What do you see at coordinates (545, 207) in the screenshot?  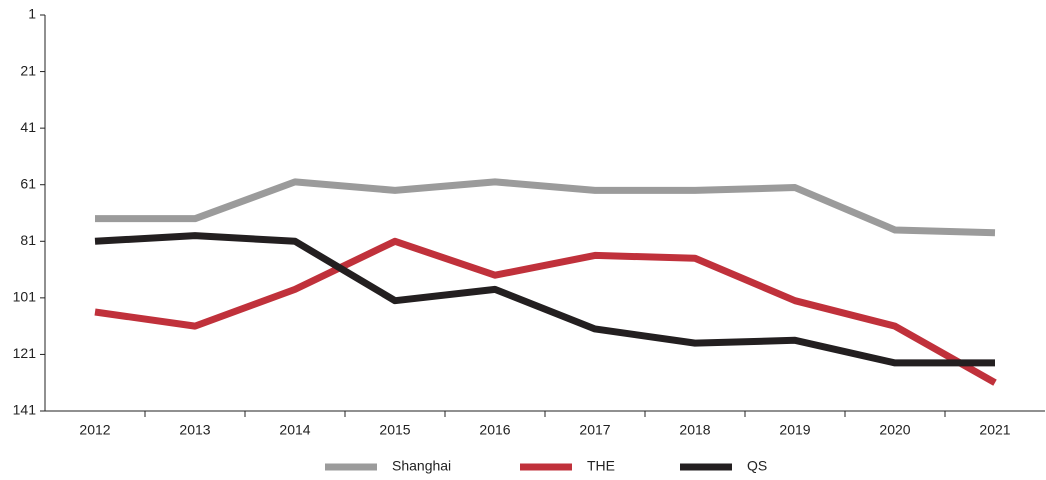 I see `series-line` at bounding box center [545, 207].